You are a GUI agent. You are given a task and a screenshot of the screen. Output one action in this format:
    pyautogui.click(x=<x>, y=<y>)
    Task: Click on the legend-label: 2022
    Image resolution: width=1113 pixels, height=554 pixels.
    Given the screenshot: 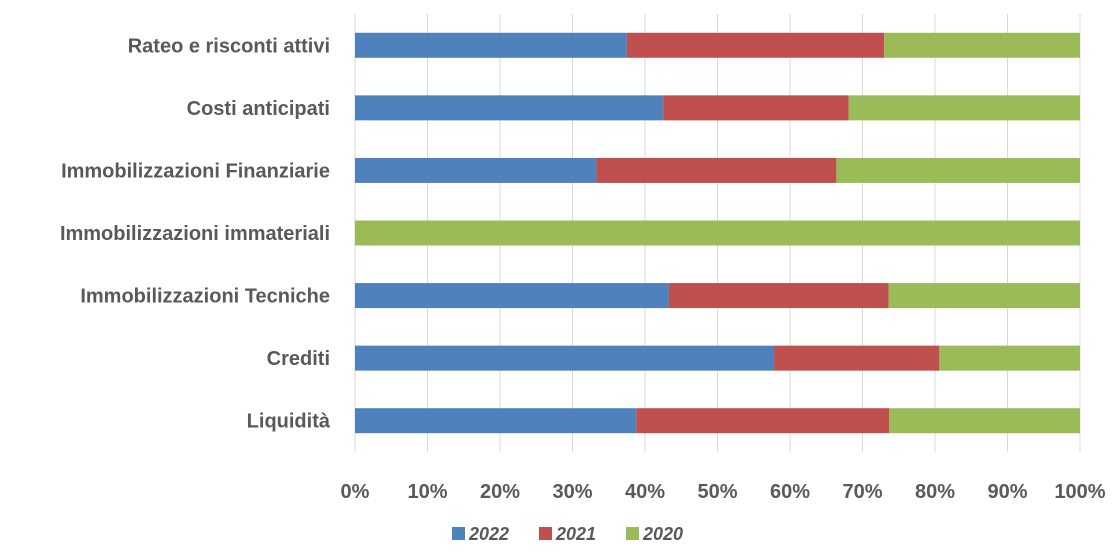 What is the action you would take?
    pyautogui.click(x=488, y=534)
    